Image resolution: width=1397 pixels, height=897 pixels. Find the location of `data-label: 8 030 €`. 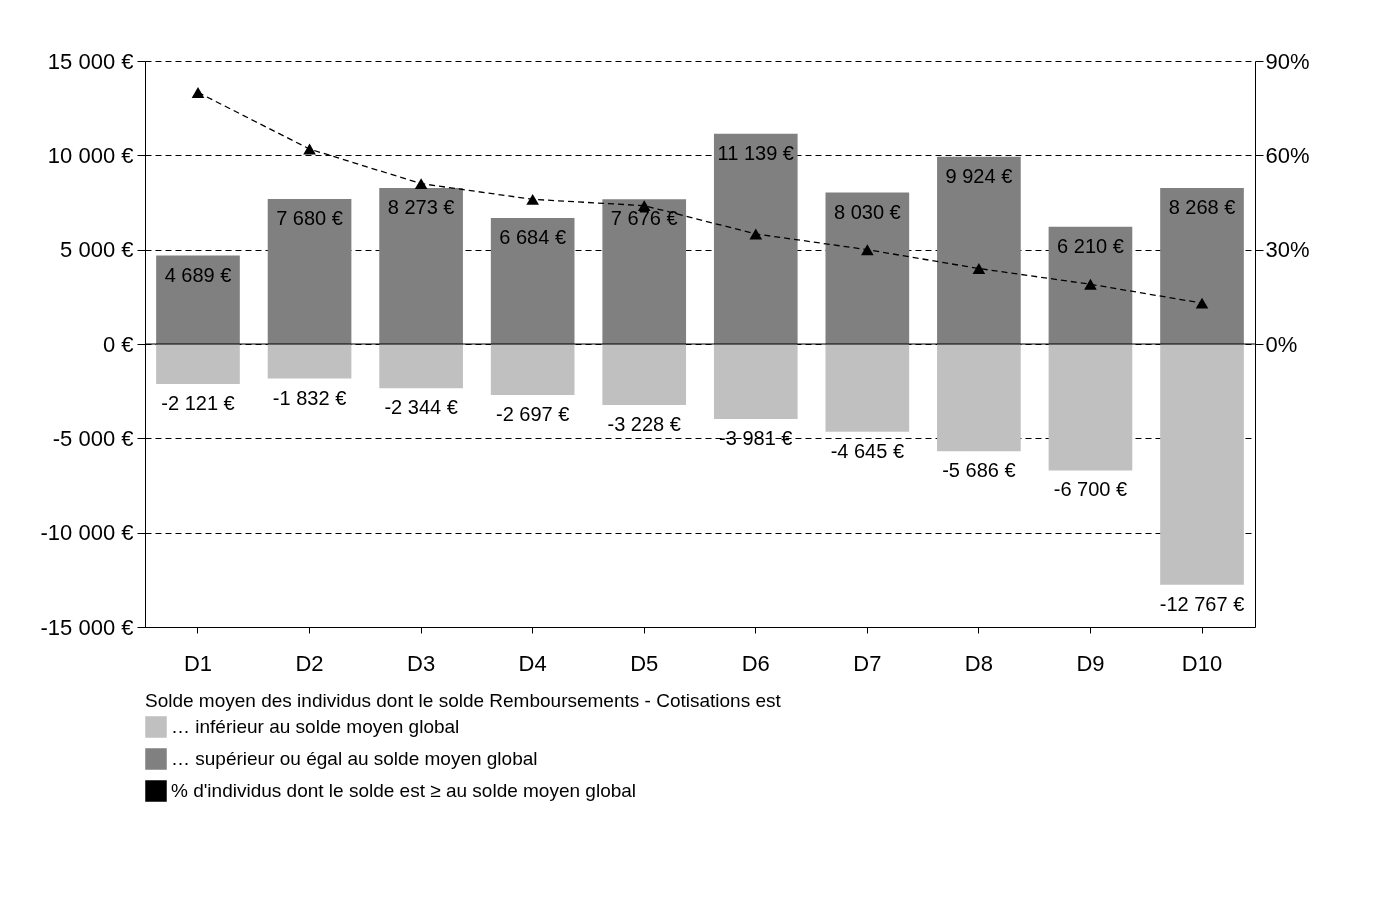

data-label: 8 030 € is located at coordinates (867, 211).